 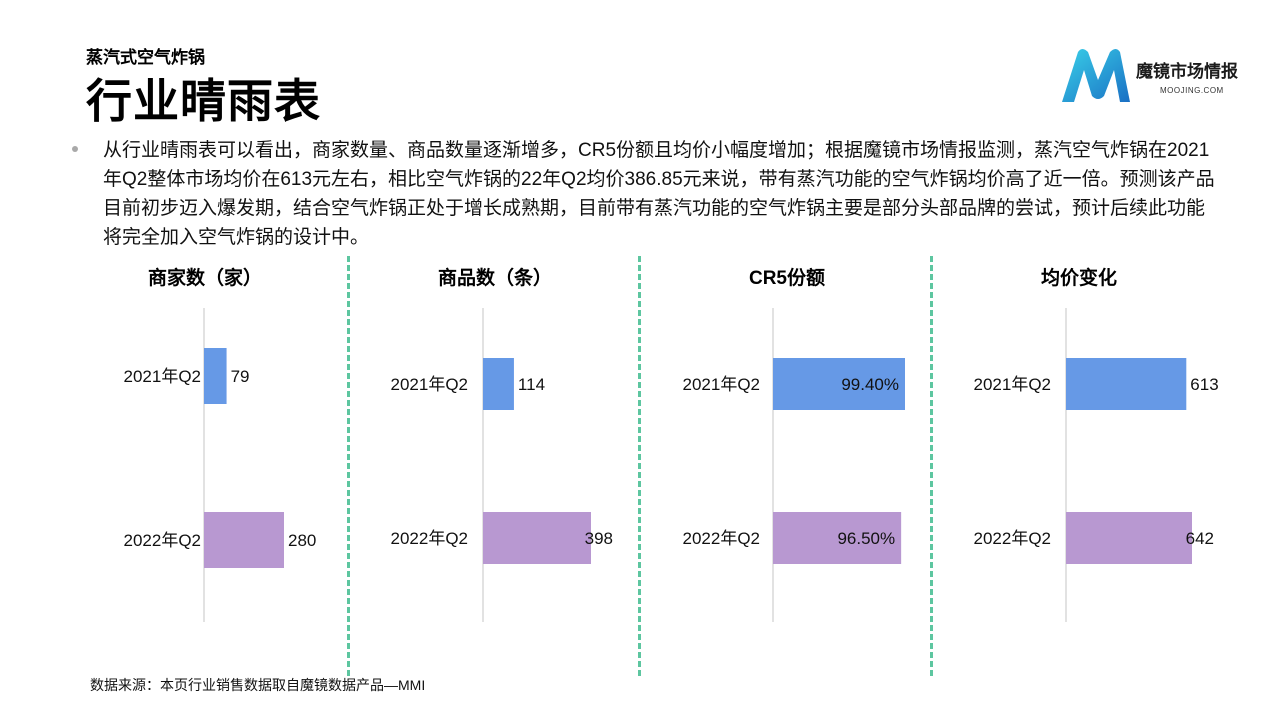 What do you see at coordinates (220, 444) in the screenshot?
I see `chart-svg: 商家数（家） 2021年Q2 79 2022年Q2 280` at bounding box center [220, 444].